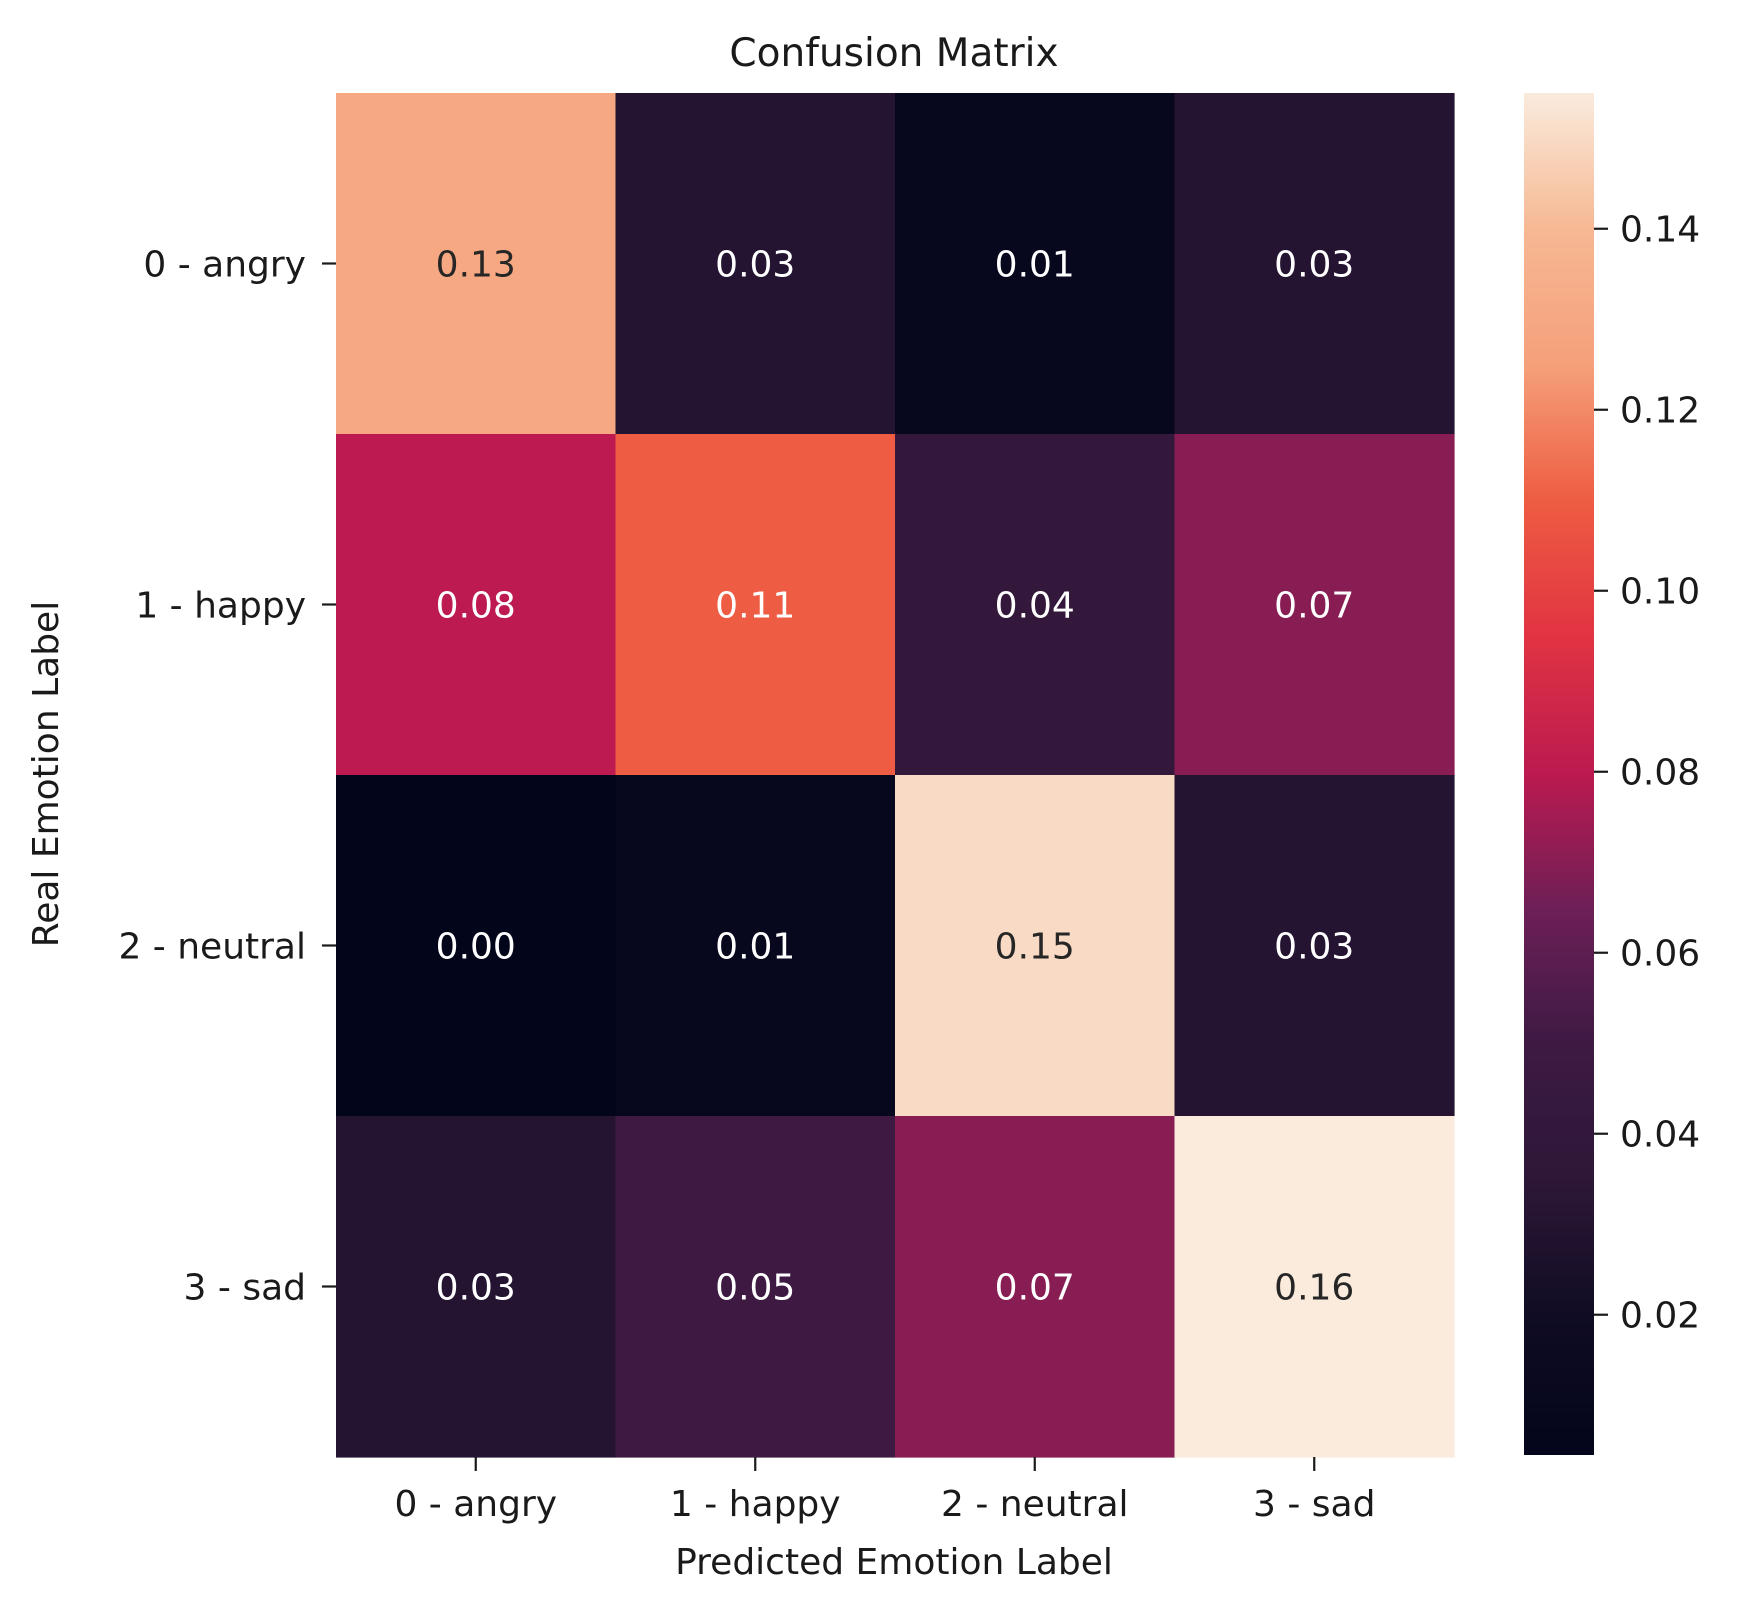 Image resolution: width=1740 pixels, height=1616 pixels. What do you see at coordinates (1660, 954) in the screenshot?
I see `colorbar-tick-label-2: 0.06` at bounding box center [1660, 954].